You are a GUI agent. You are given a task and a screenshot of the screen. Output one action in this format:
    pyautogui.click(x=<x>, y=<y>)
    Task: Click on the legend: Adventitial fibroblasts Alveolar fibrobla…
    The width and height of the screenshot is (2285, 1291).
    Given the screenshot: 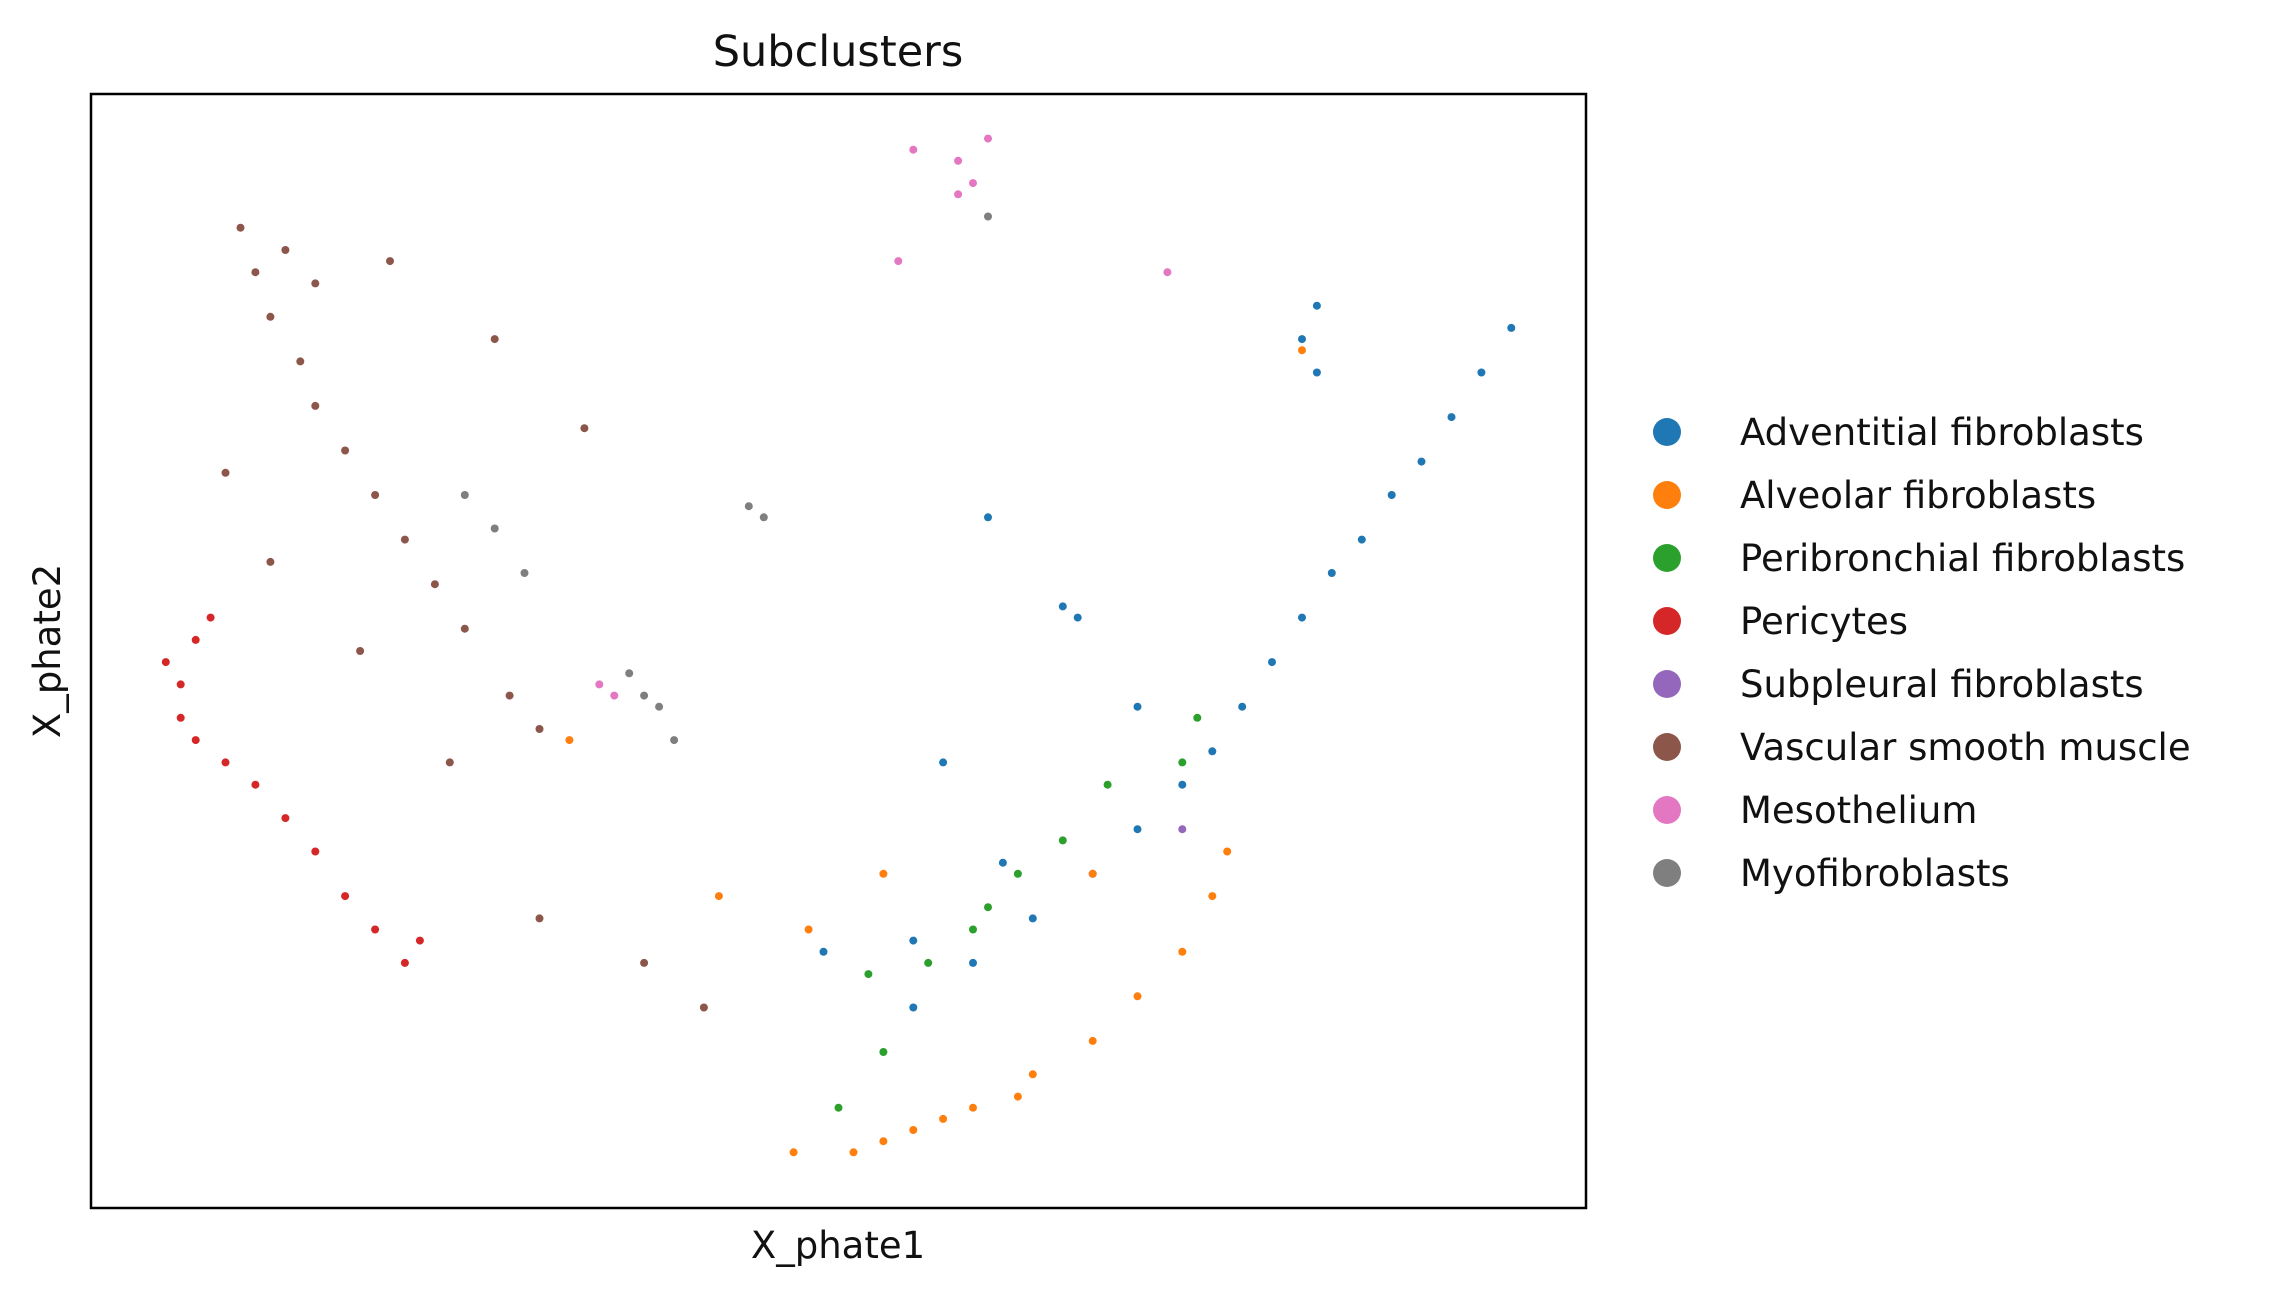 What is the action you would take?
    pyautogui.click(x=1922, y=653)
    